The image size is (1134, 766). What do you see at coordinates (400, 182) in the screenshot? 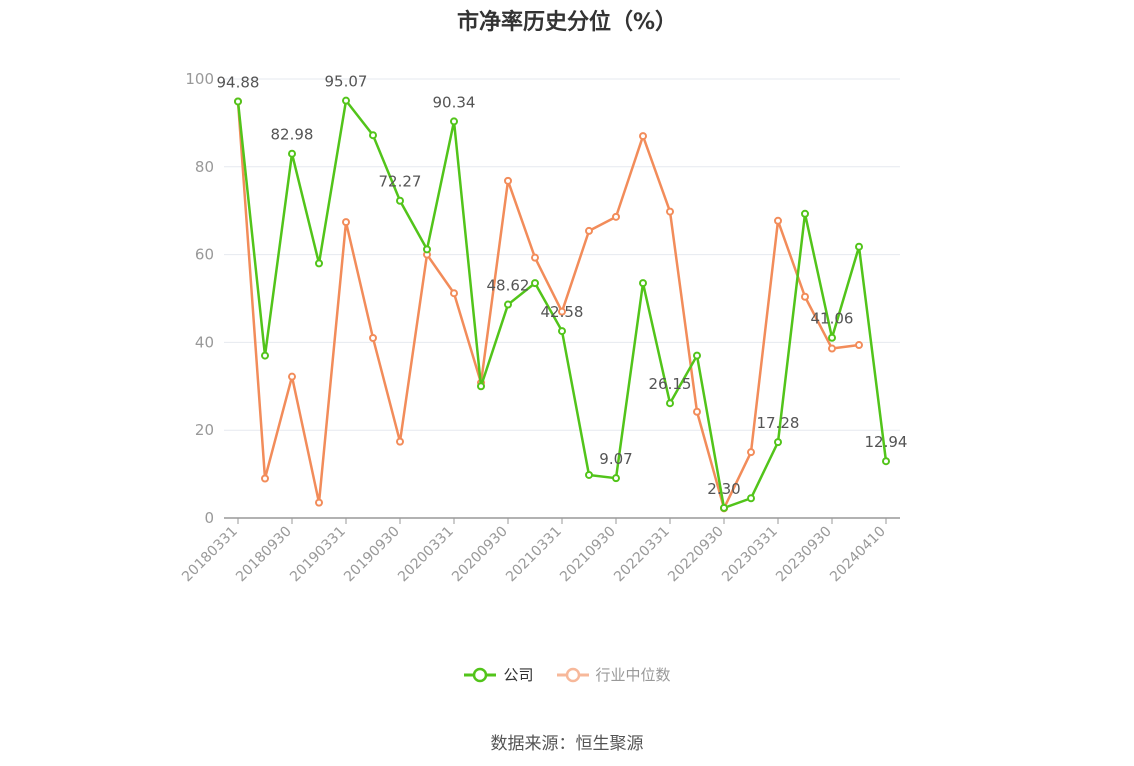
I see `data-label: 72.27` at bounding box center [400, 182].